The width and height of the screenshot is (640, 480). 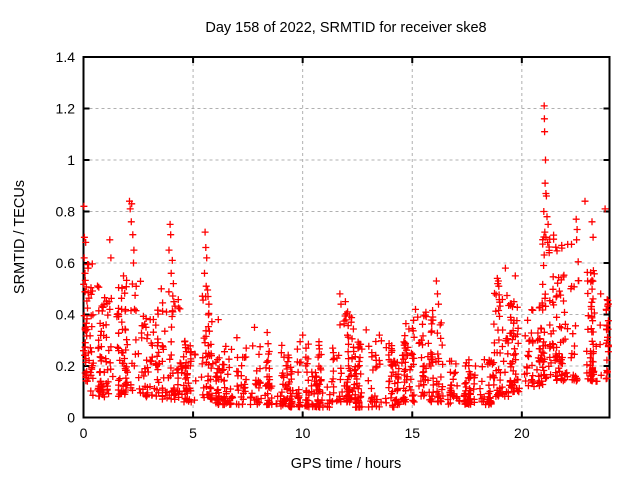 What do you see at coordinates (71, 160) in the screenshot?
I see `y-tick-label: 1` at bounding box center [71, 160].